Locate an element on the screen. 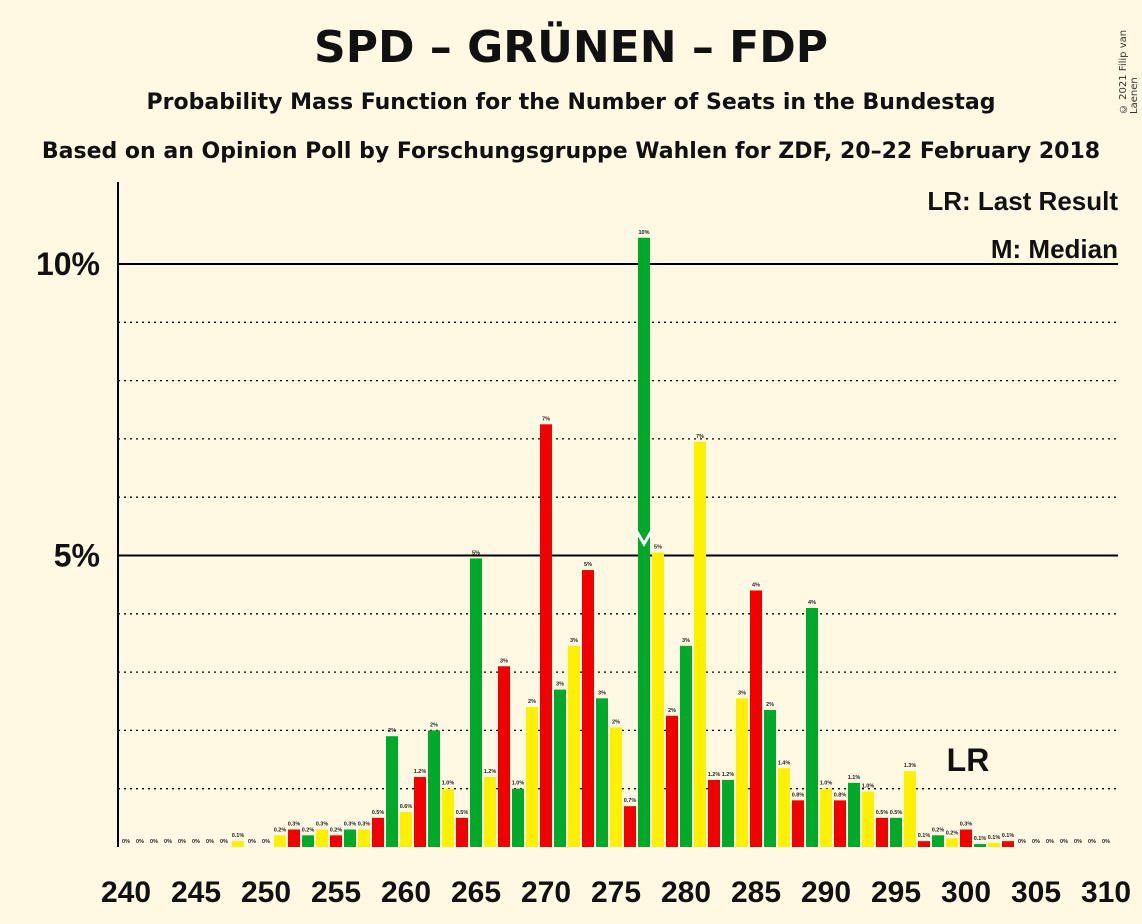  bar-label-260: 0.6% is located at coordinates (406, 807).